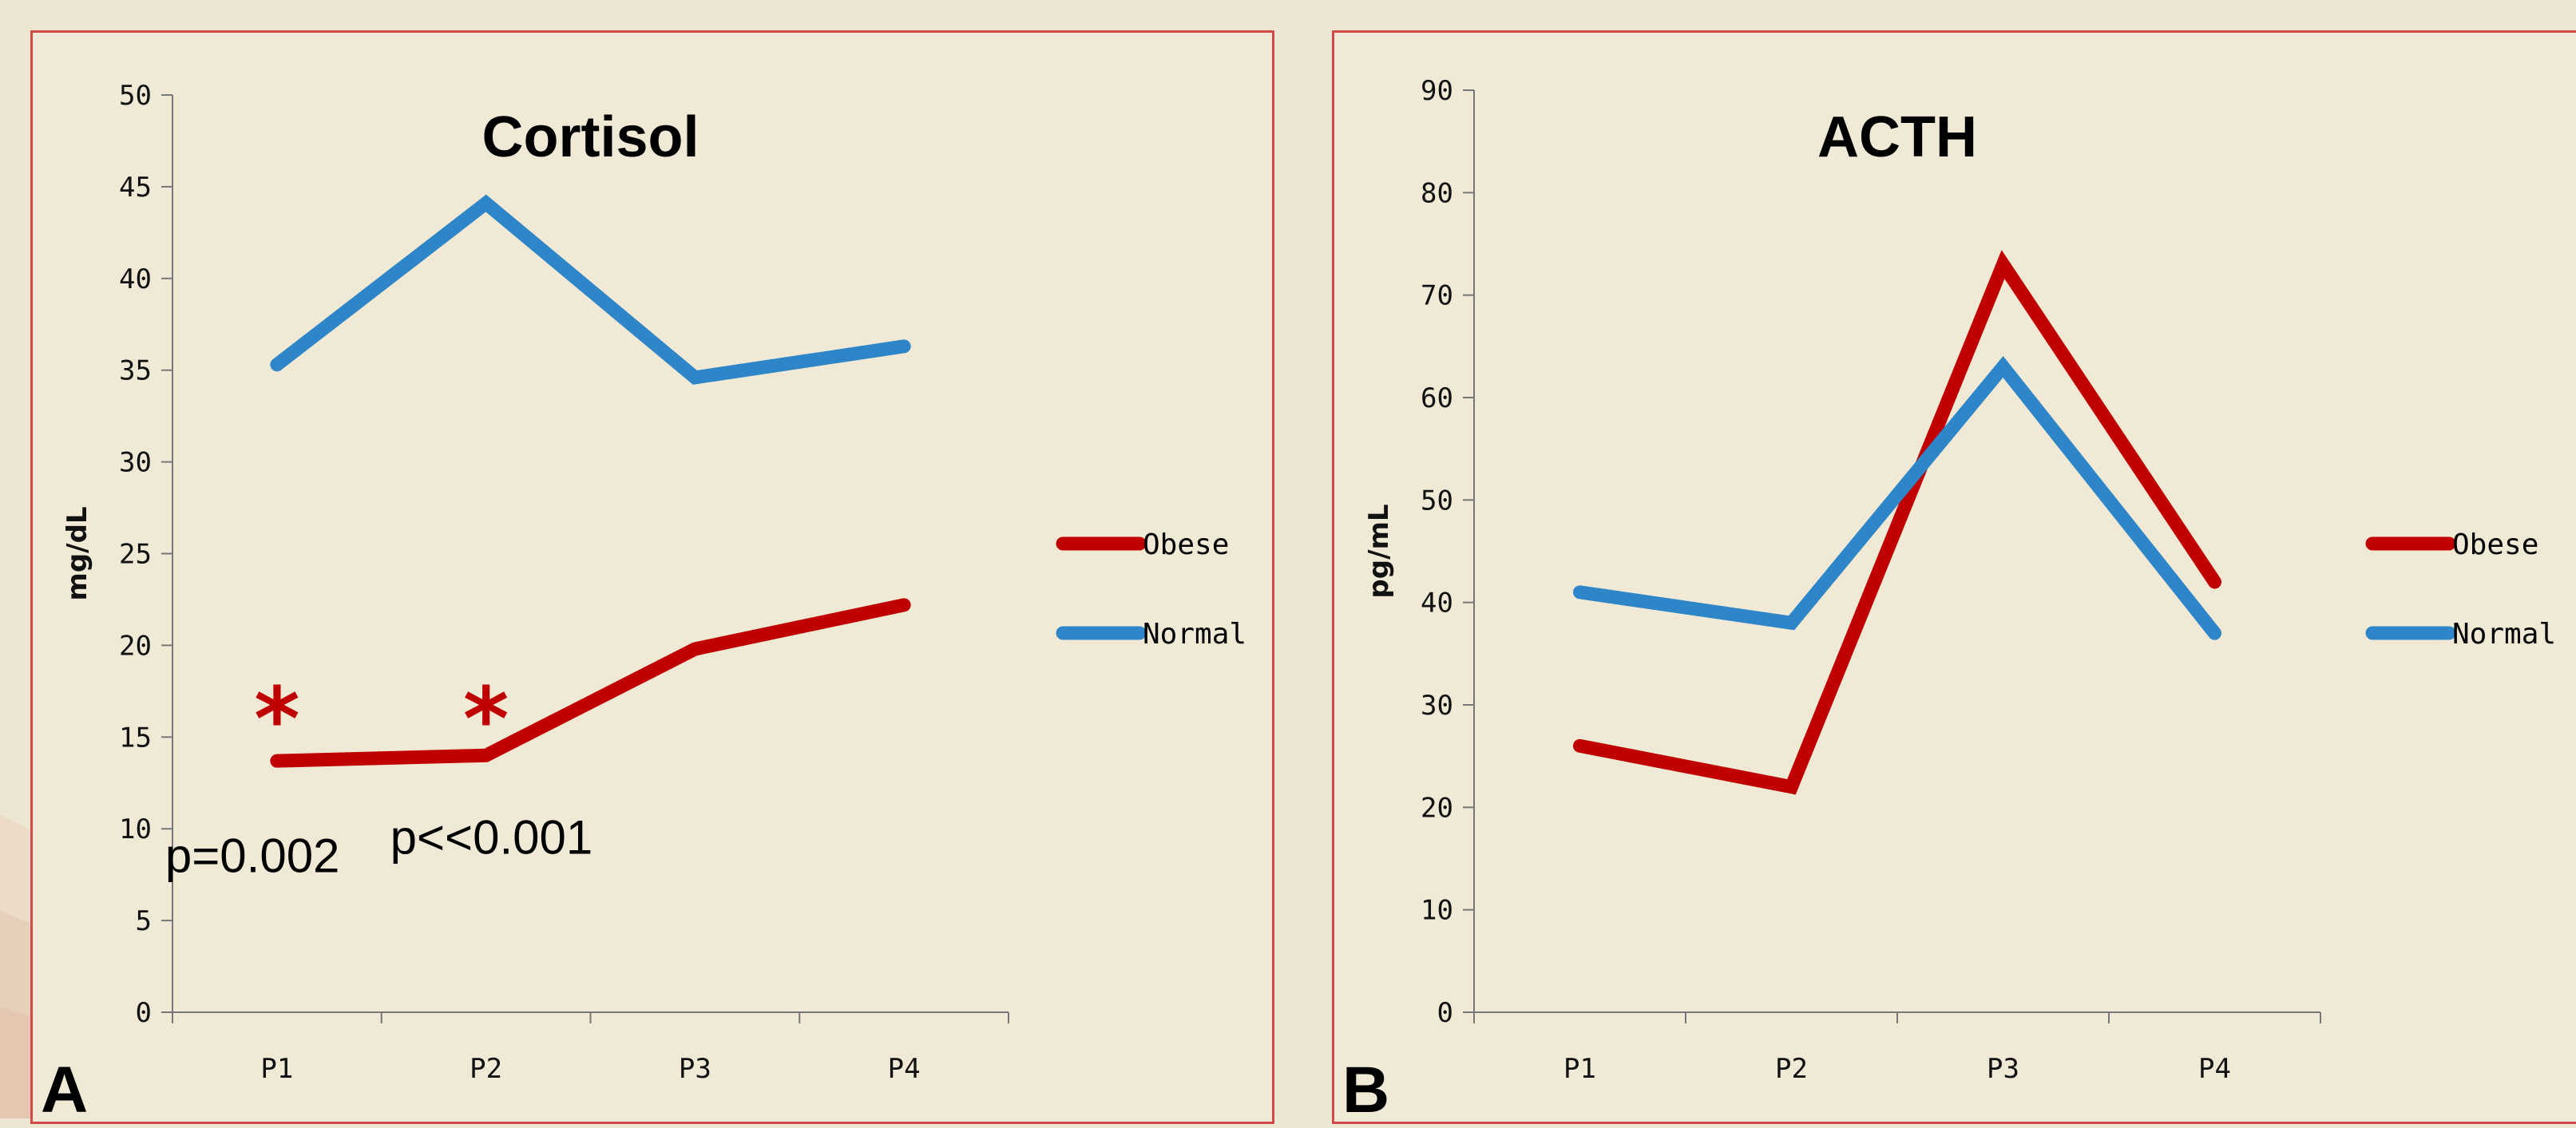 The image size is (2576, 1128). Describe the element at coordinates (1897, 137) in the screenshot. I see `chart-title: ACTH` at that location.